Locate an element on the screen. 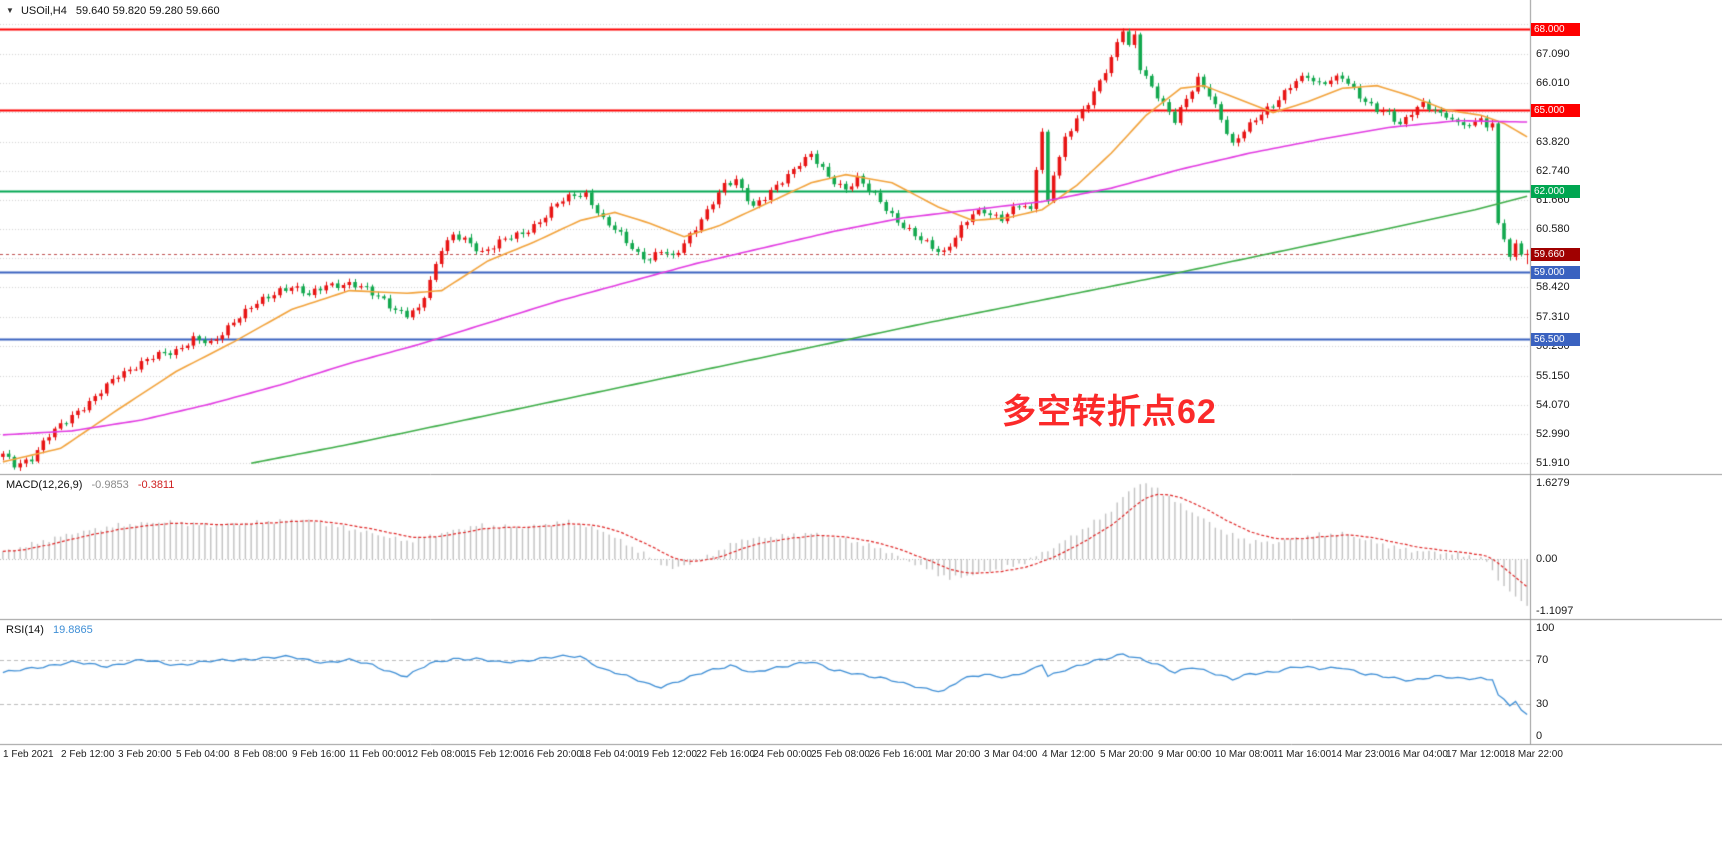  time-label: 16 Mar 04:00 is located at coordinates (1418, 754).